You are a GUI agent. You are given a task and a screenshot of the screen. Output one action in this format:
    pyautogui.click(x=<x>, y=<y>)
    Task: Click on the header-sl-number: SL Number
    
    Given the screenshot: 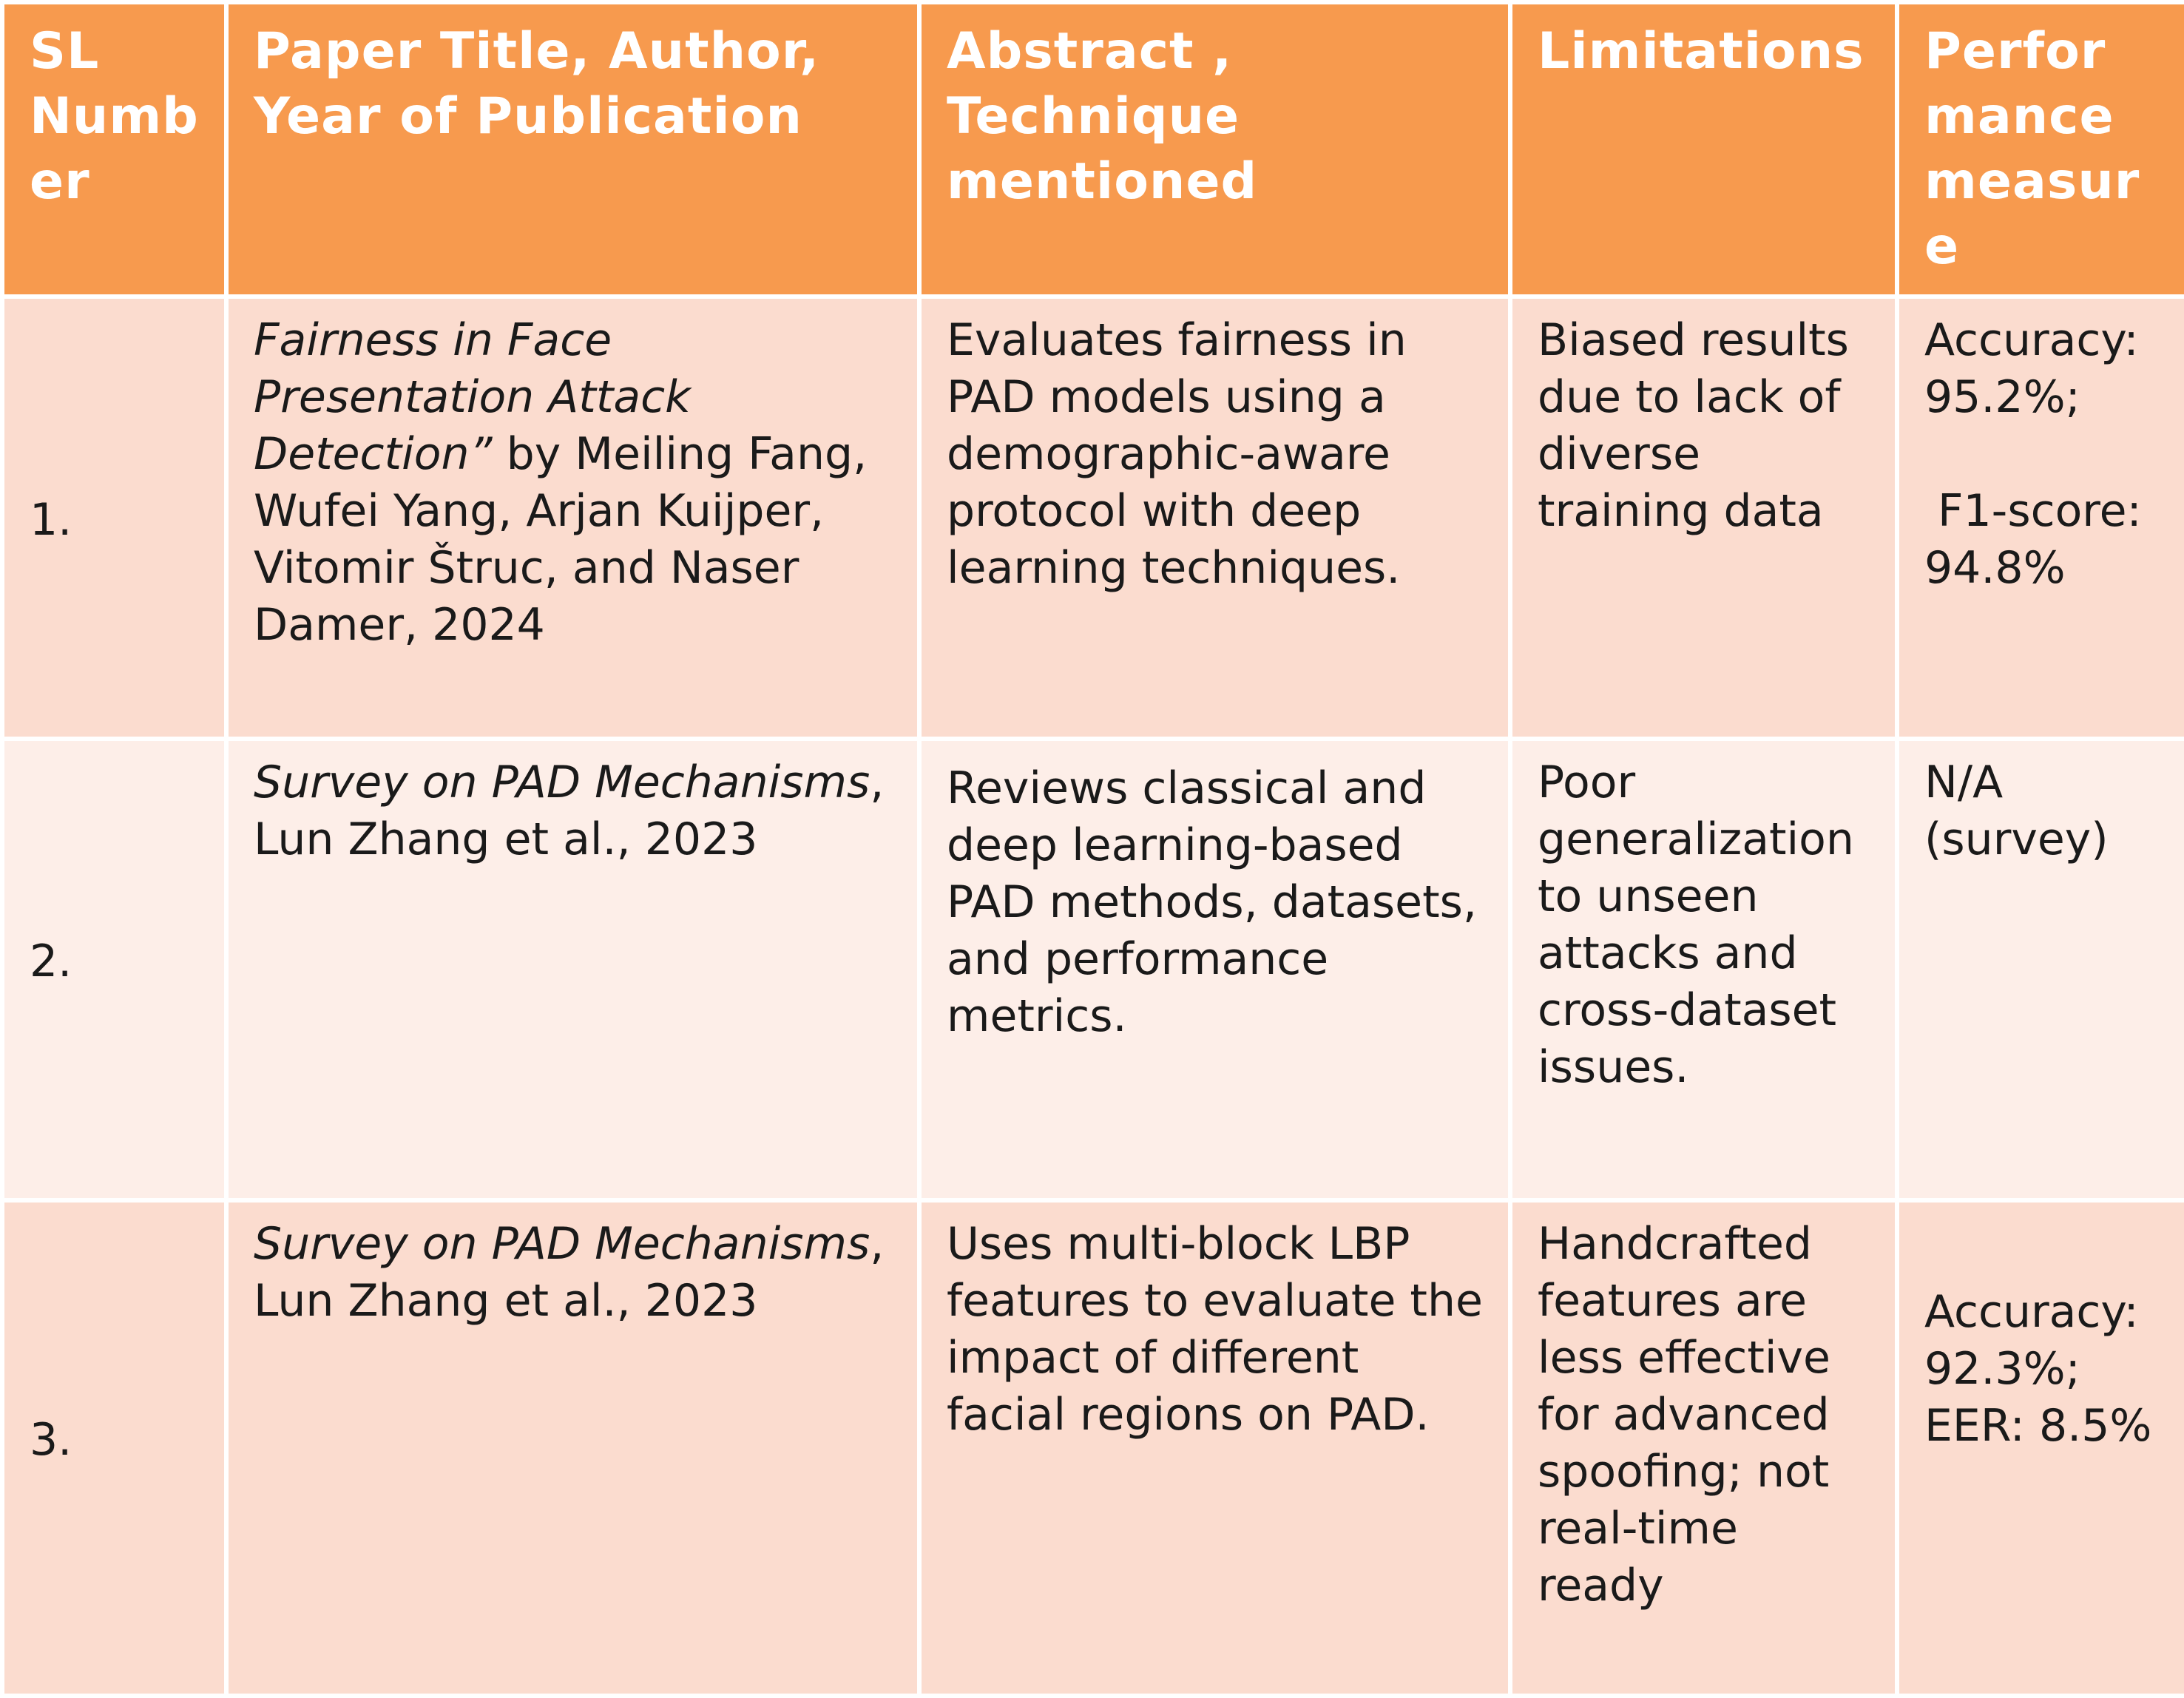 What is the action you would take?
    pyautogui.click(x=115, y=149)
    